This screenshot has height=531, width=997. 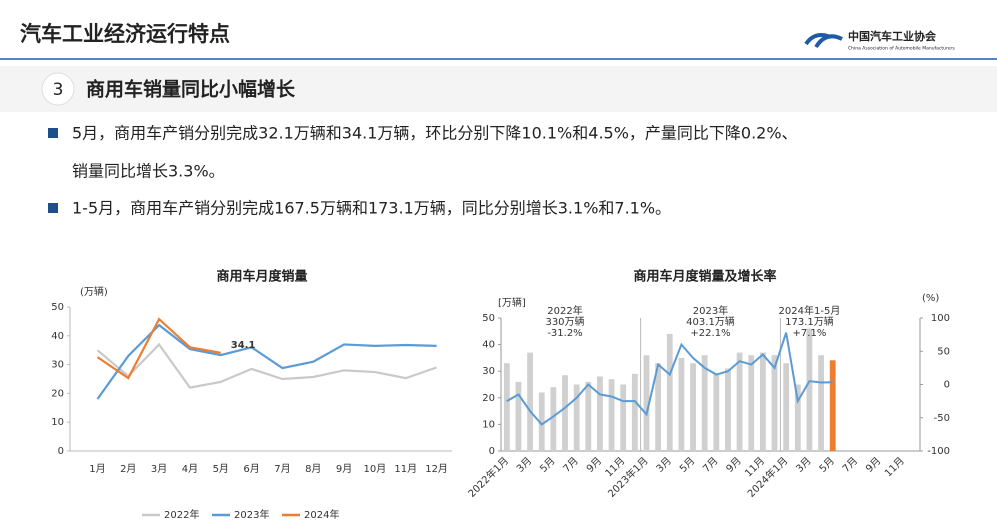 What do you see at coordinates (190, 469) in the screenshot?
I see `x-tick-label: 4月` at bounding box center [190, 469].